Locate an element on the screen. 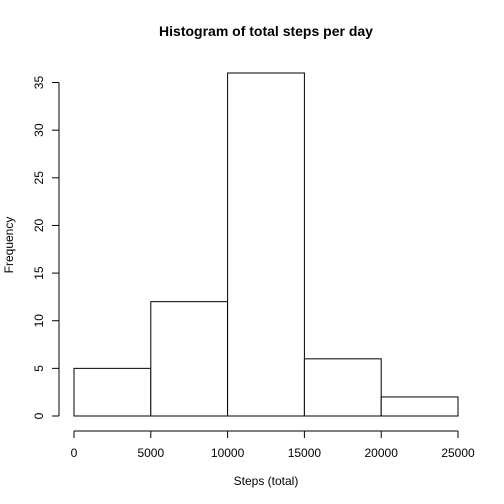 The image size is (504, 504). y-axis-label: Frequency is located at coordinates (9, 245).